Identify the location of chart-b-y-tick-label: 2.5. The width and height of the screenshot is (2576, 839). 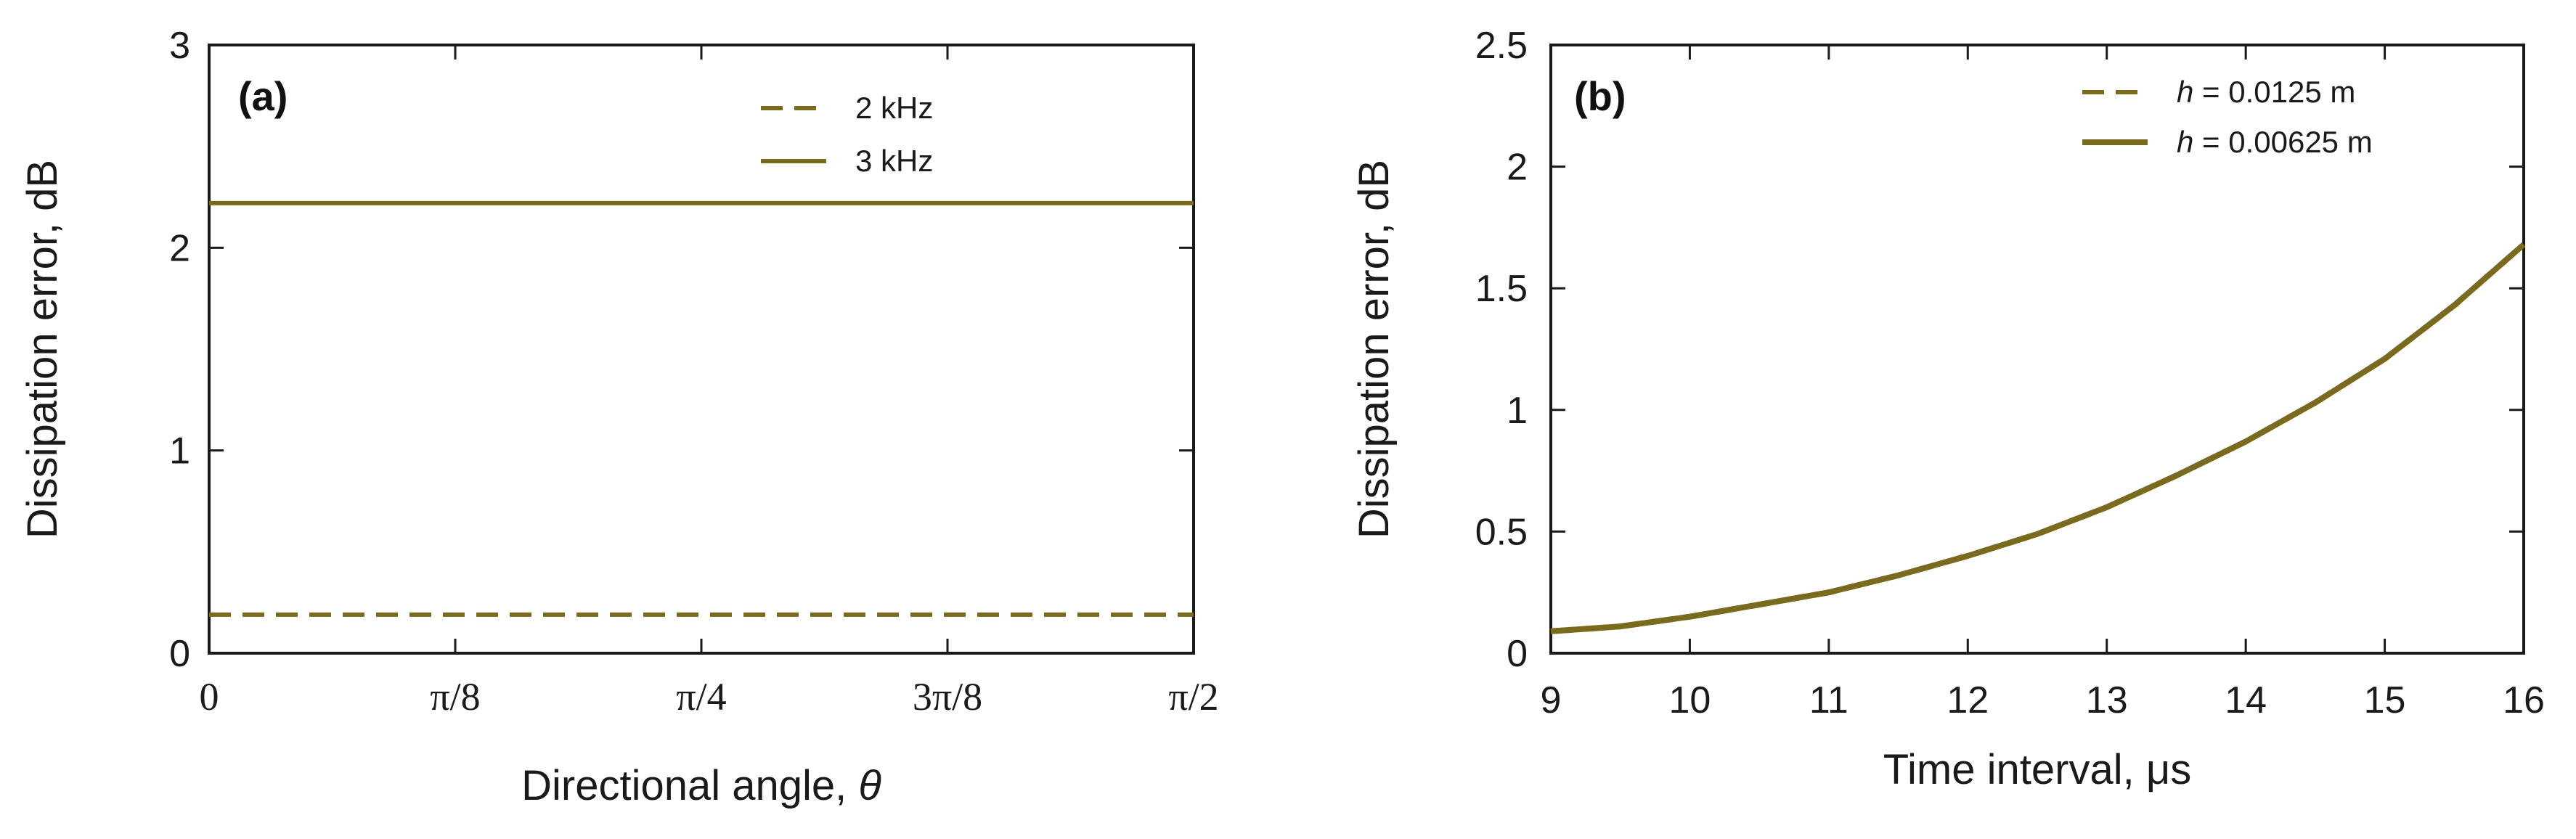
(1501, 46).